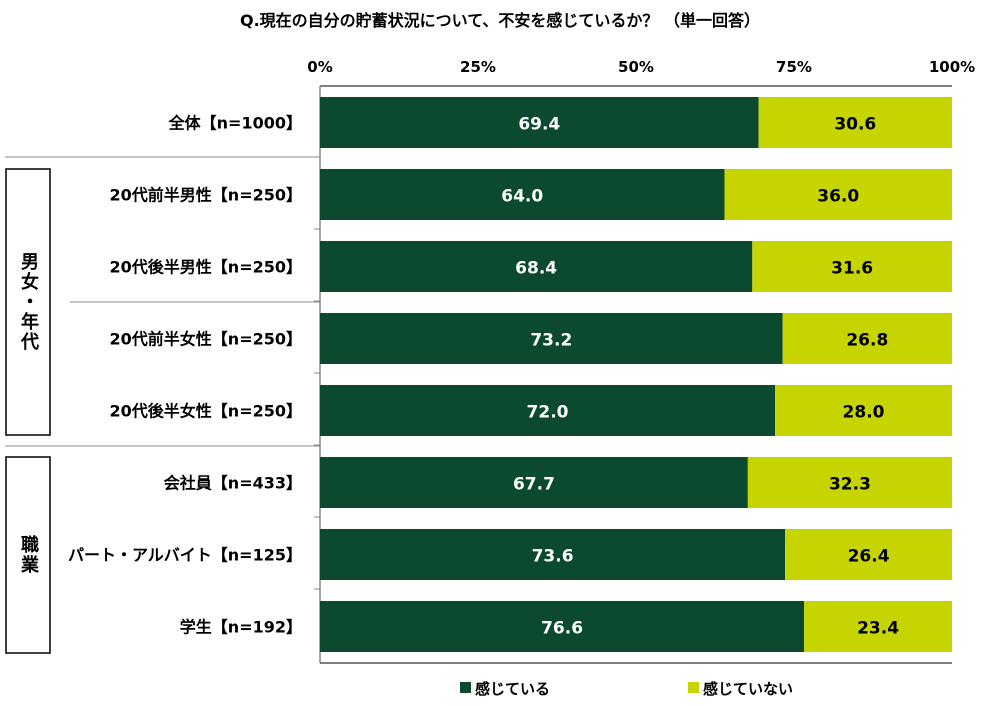  Describe the element at coordinates (206, 339) in the screenshot. I see `category-label: 20代前半女性【n=250】` at that location.